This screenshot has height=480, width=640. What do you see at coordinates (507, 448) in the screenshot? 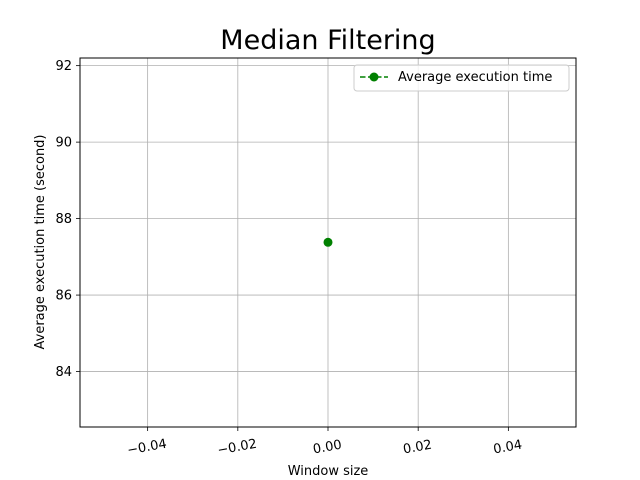
I see `x-tick-label: 0.04` at bounding box center [507, 448].